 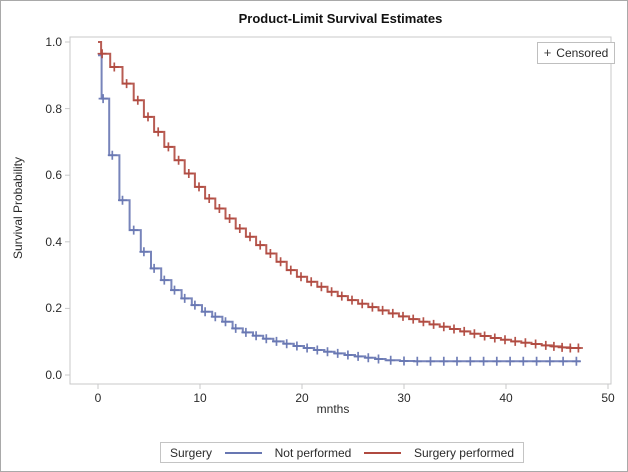 I want to click on chart-title: Product-Limit Survival Estimates, so click(x=340, y=18).